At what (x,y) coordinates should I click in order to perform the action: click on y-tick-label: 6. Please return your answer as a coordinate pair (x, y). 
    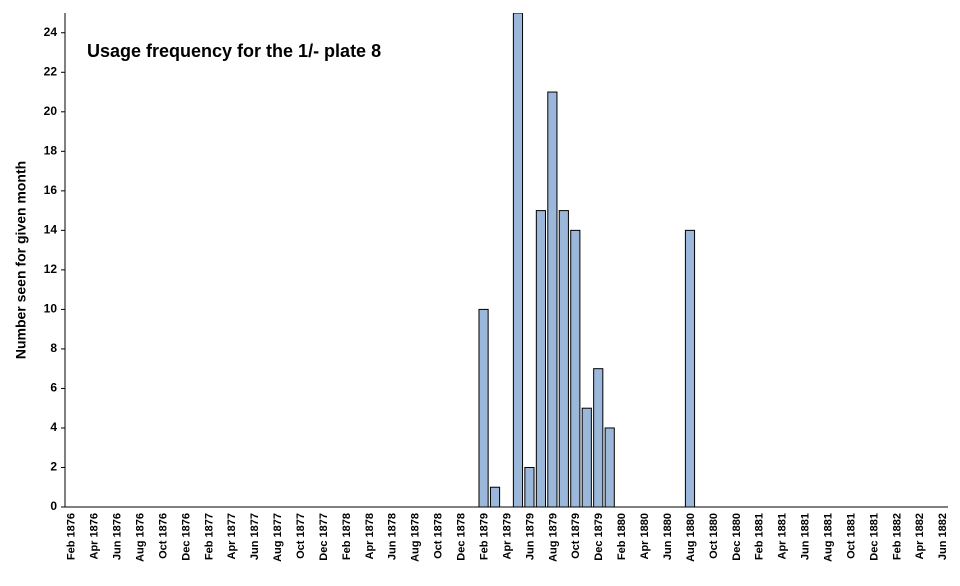
    Looking at the image, I should click on (53, 388).